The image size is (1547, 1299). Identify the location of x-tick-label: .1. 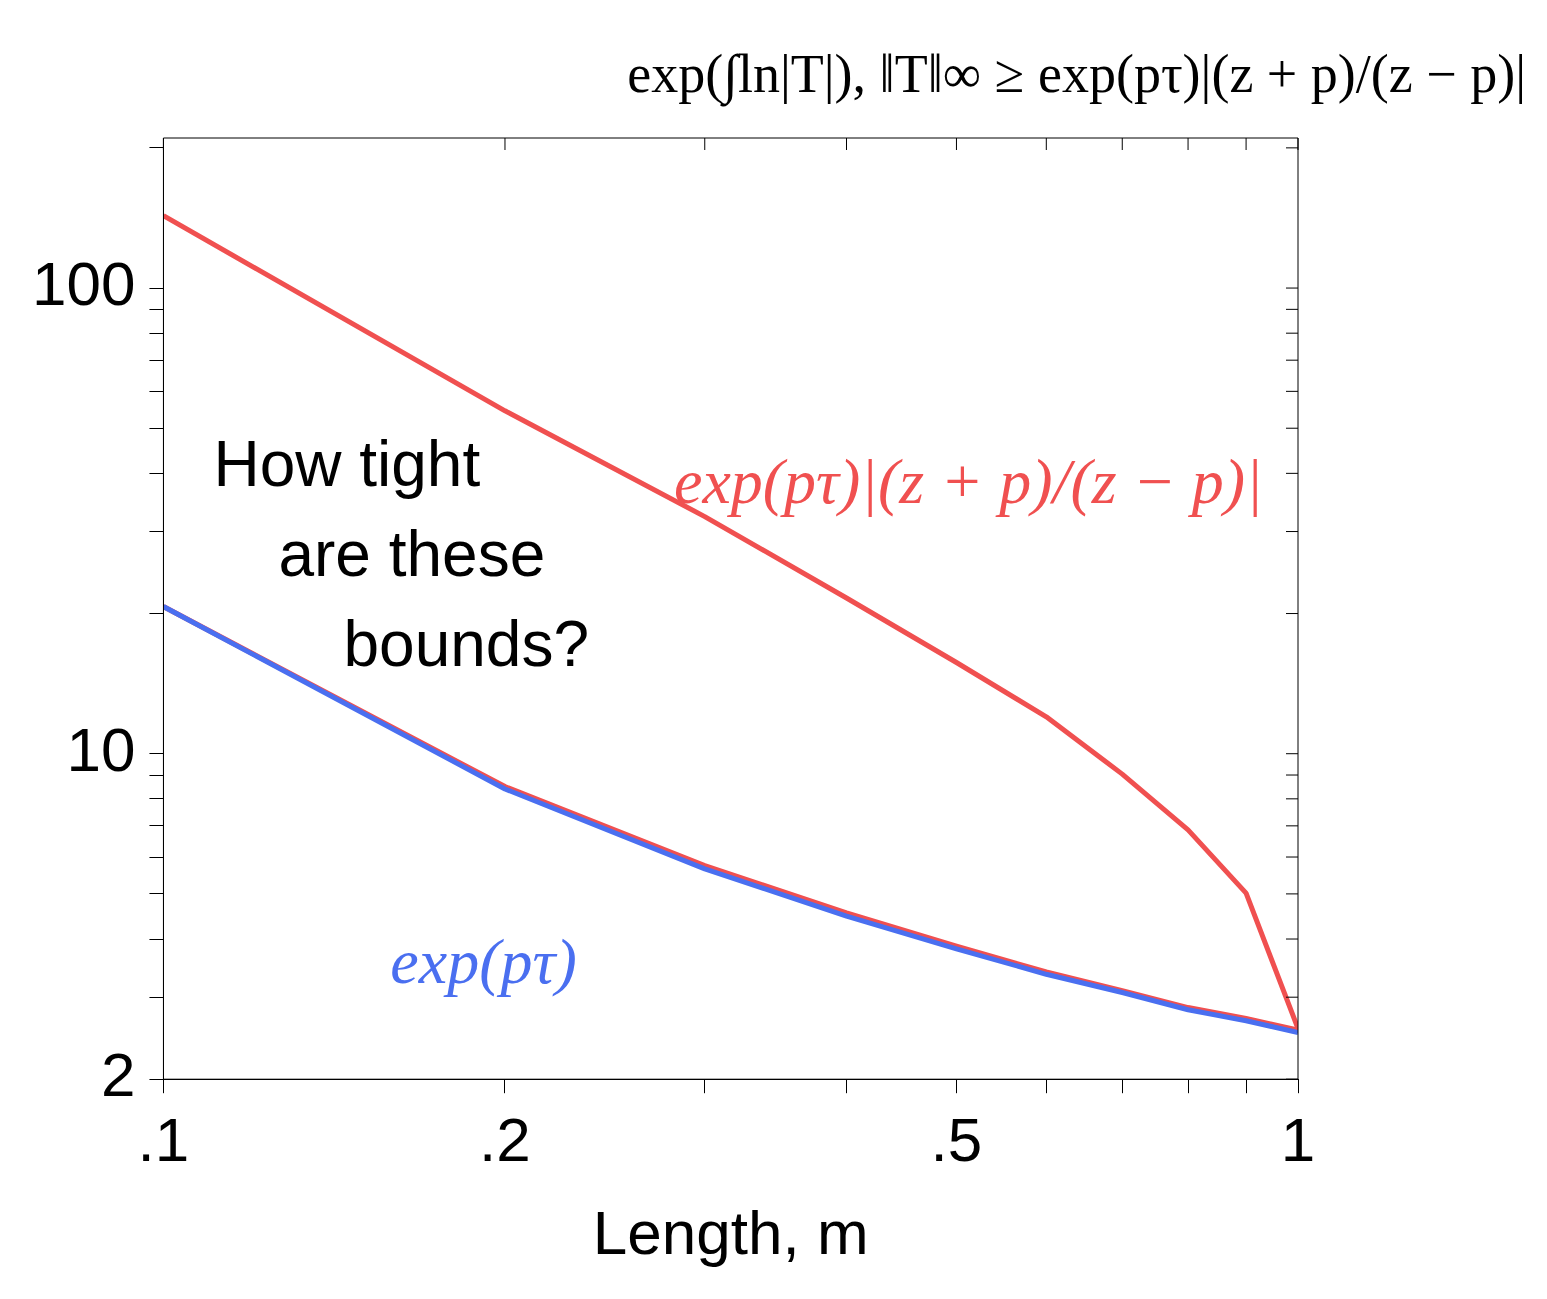
(163, 1140).